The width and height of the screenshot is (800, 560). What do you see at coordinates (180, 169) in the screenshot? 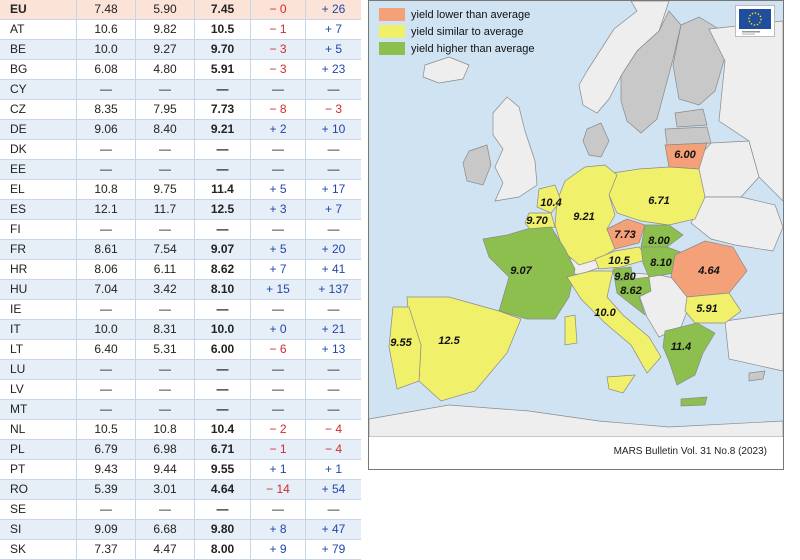
I see `table-row: EE — — — — —` at bounding box center [180, 169].